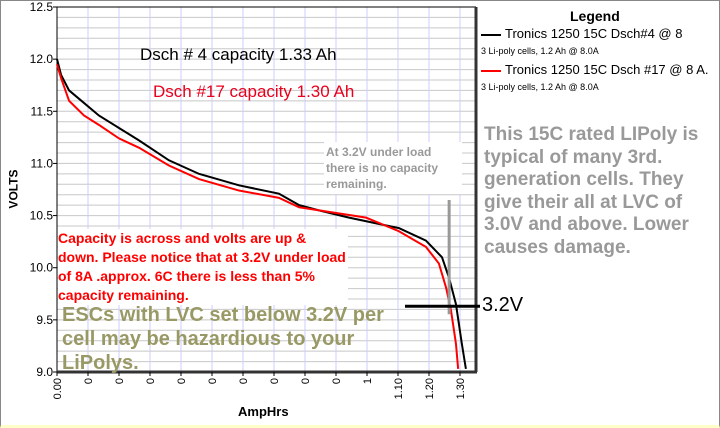 This screenshot has width=720, height=428. Describe the element at coordinates (263, 411) in the screenshot. I see `x-axis-label: AmpHrs` at that location.